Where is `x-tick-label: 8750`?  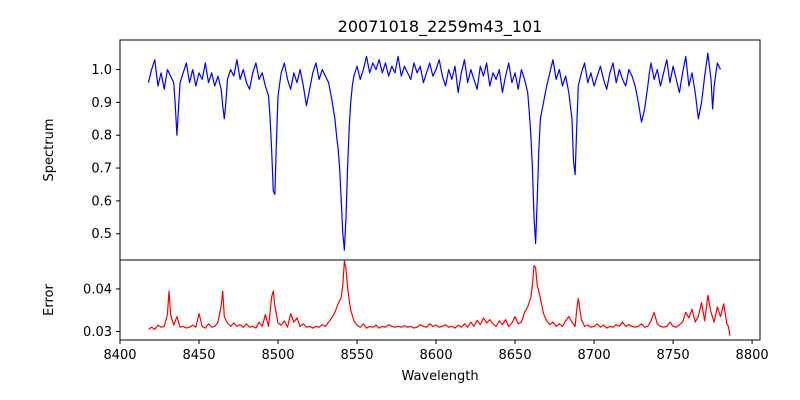 x-tick-label: 8750 is located at coordinates (673, 355).